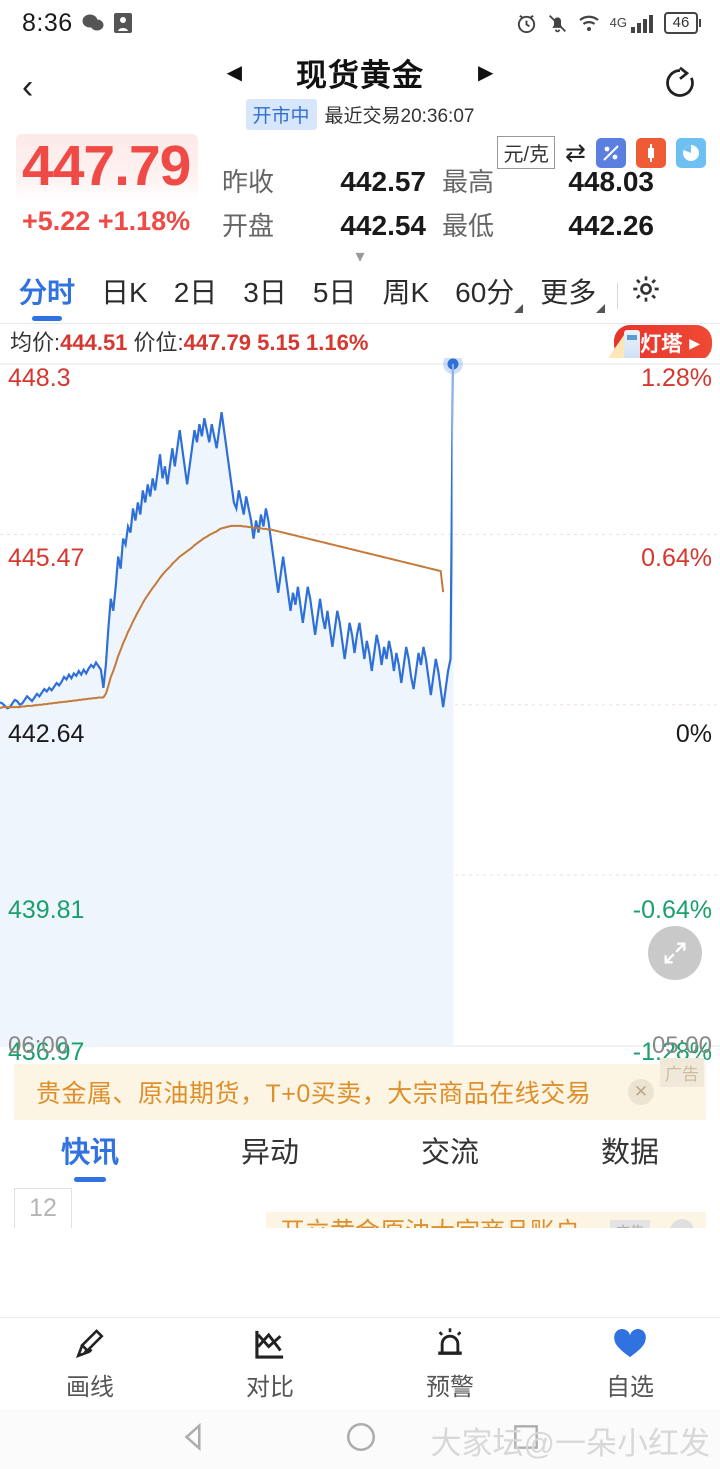  What do you see at coordinates (77, 23) in the screenshot?
I see `status-bar-left: 8:36` at bounding box center [77, 23].